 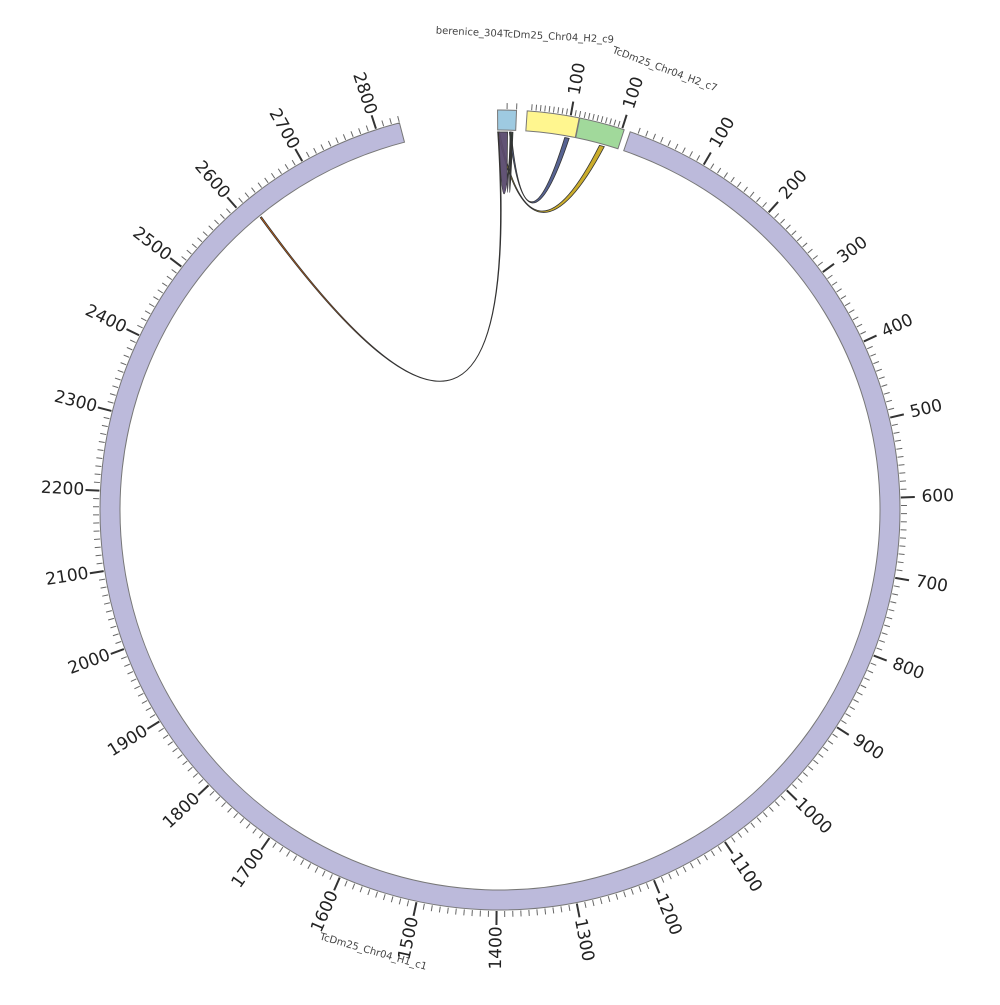 I want to click on tick-label: 2300, so click(x=75, y=402).